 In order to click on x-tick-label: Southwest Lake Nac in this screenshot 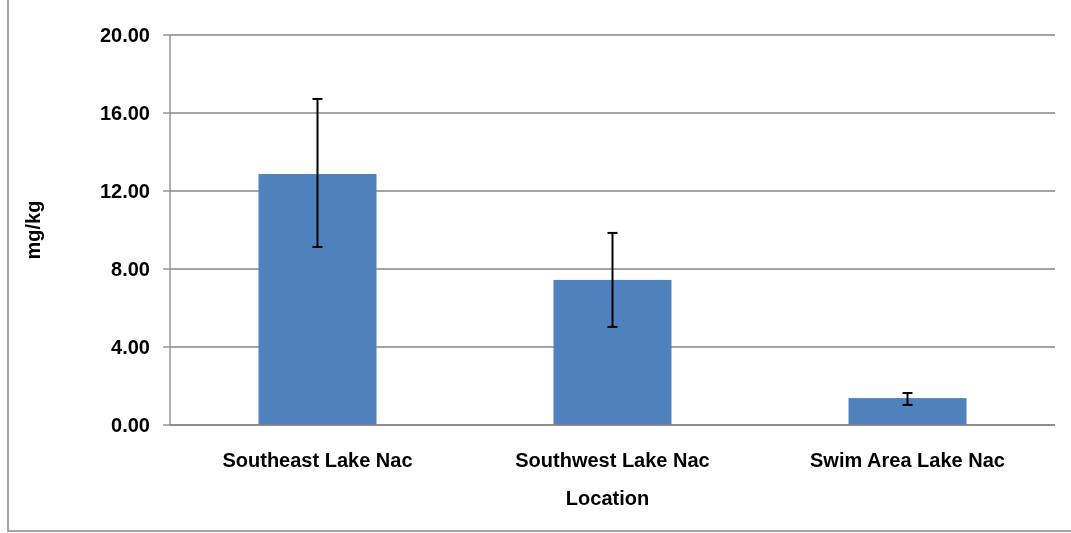, I will do `click(612, 460)`.